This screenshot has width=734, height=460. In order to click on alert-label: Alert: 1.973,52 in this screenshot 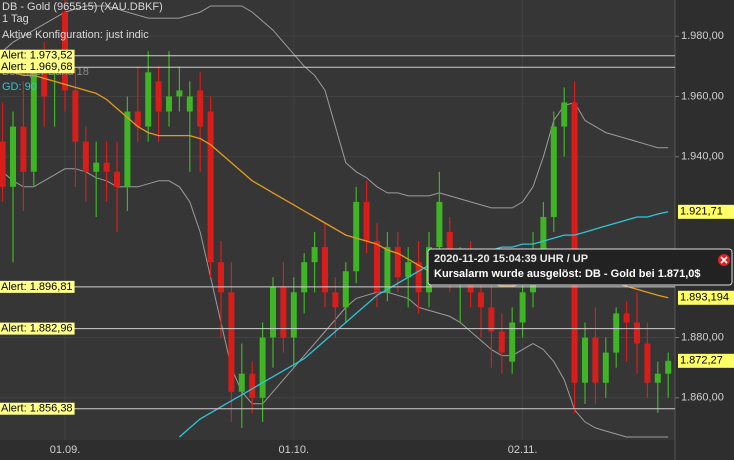, I will do `click(37, 56)`.